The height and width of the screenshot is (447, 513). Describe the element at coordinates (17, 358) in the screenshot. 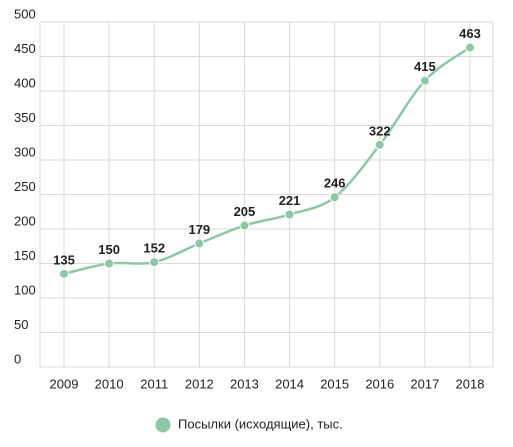

I see `y-tick-label: 0` at that location.